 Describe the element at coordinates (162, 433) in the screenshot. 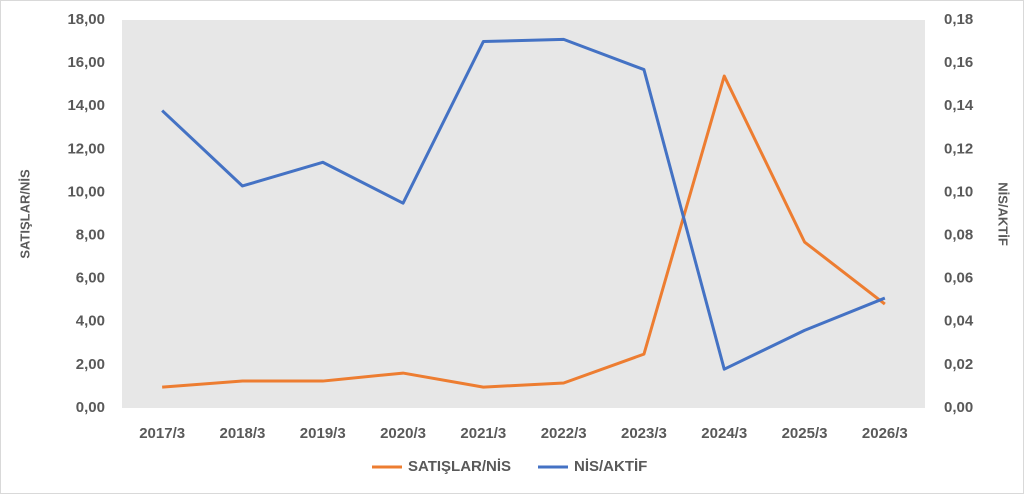

I see `x-tick-label: 2017/3` at that location.